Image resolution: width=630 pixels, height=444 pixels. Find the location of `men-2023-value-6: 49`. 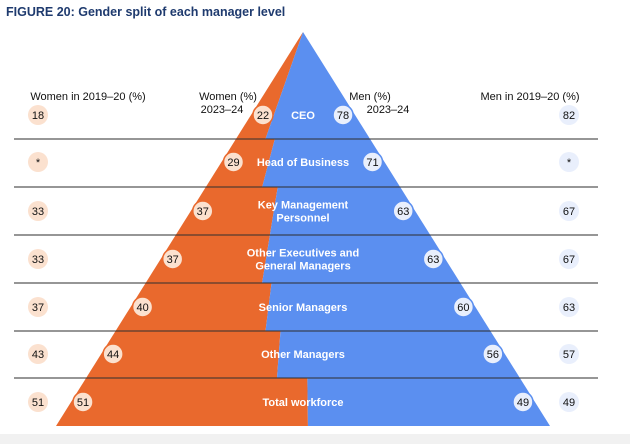

men-2023-value-6: 49 is located at coordinates (523, 403).